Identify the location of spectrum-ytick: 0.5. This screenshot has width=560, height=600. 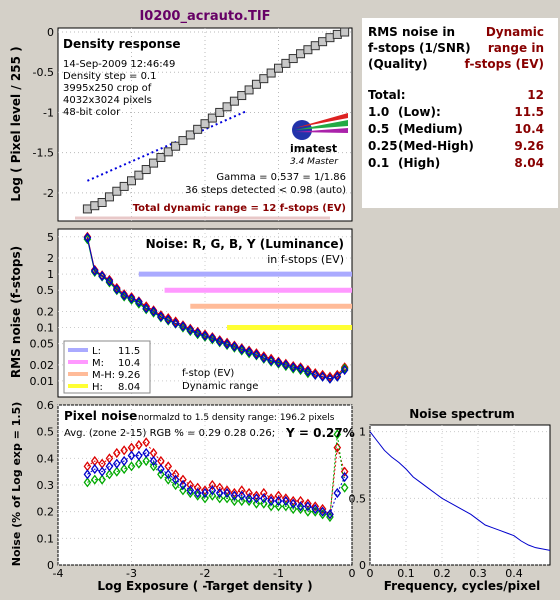
(358, 498).